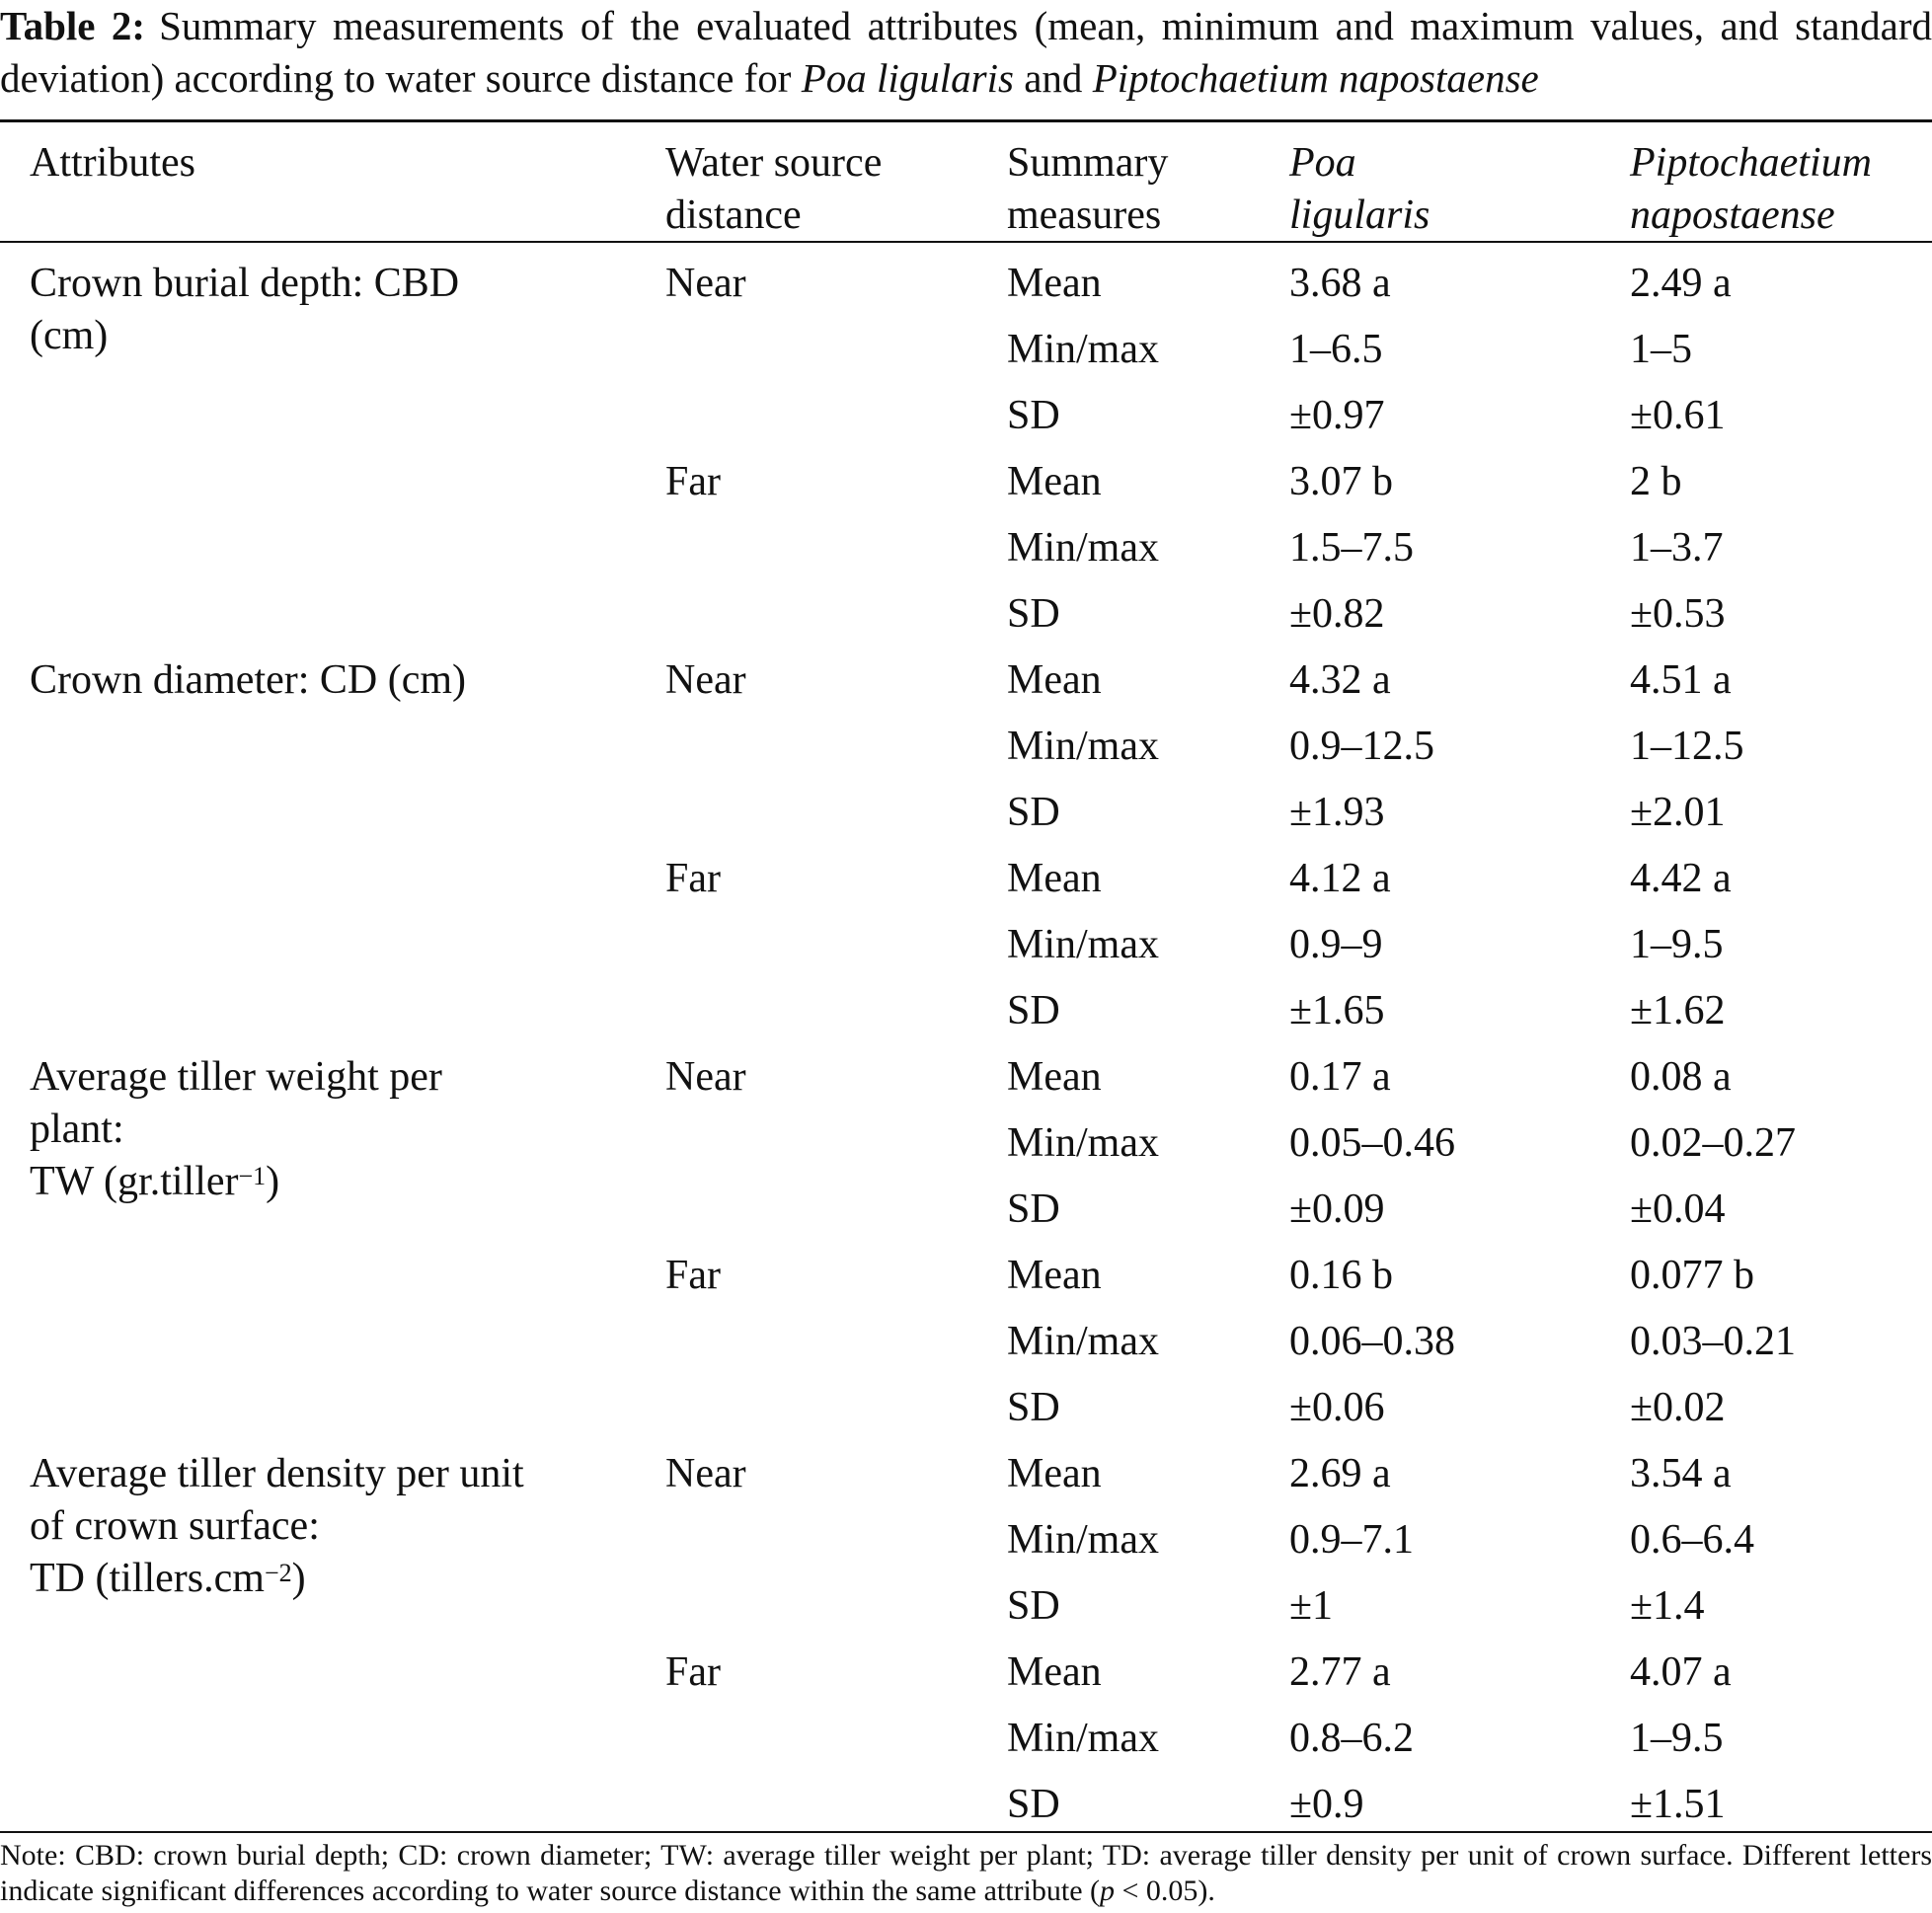 The width and height of the screenshot is (1932, 1913). I want to click on caption-species-2: Piptochaetium napostaense, so click(1315, 78).